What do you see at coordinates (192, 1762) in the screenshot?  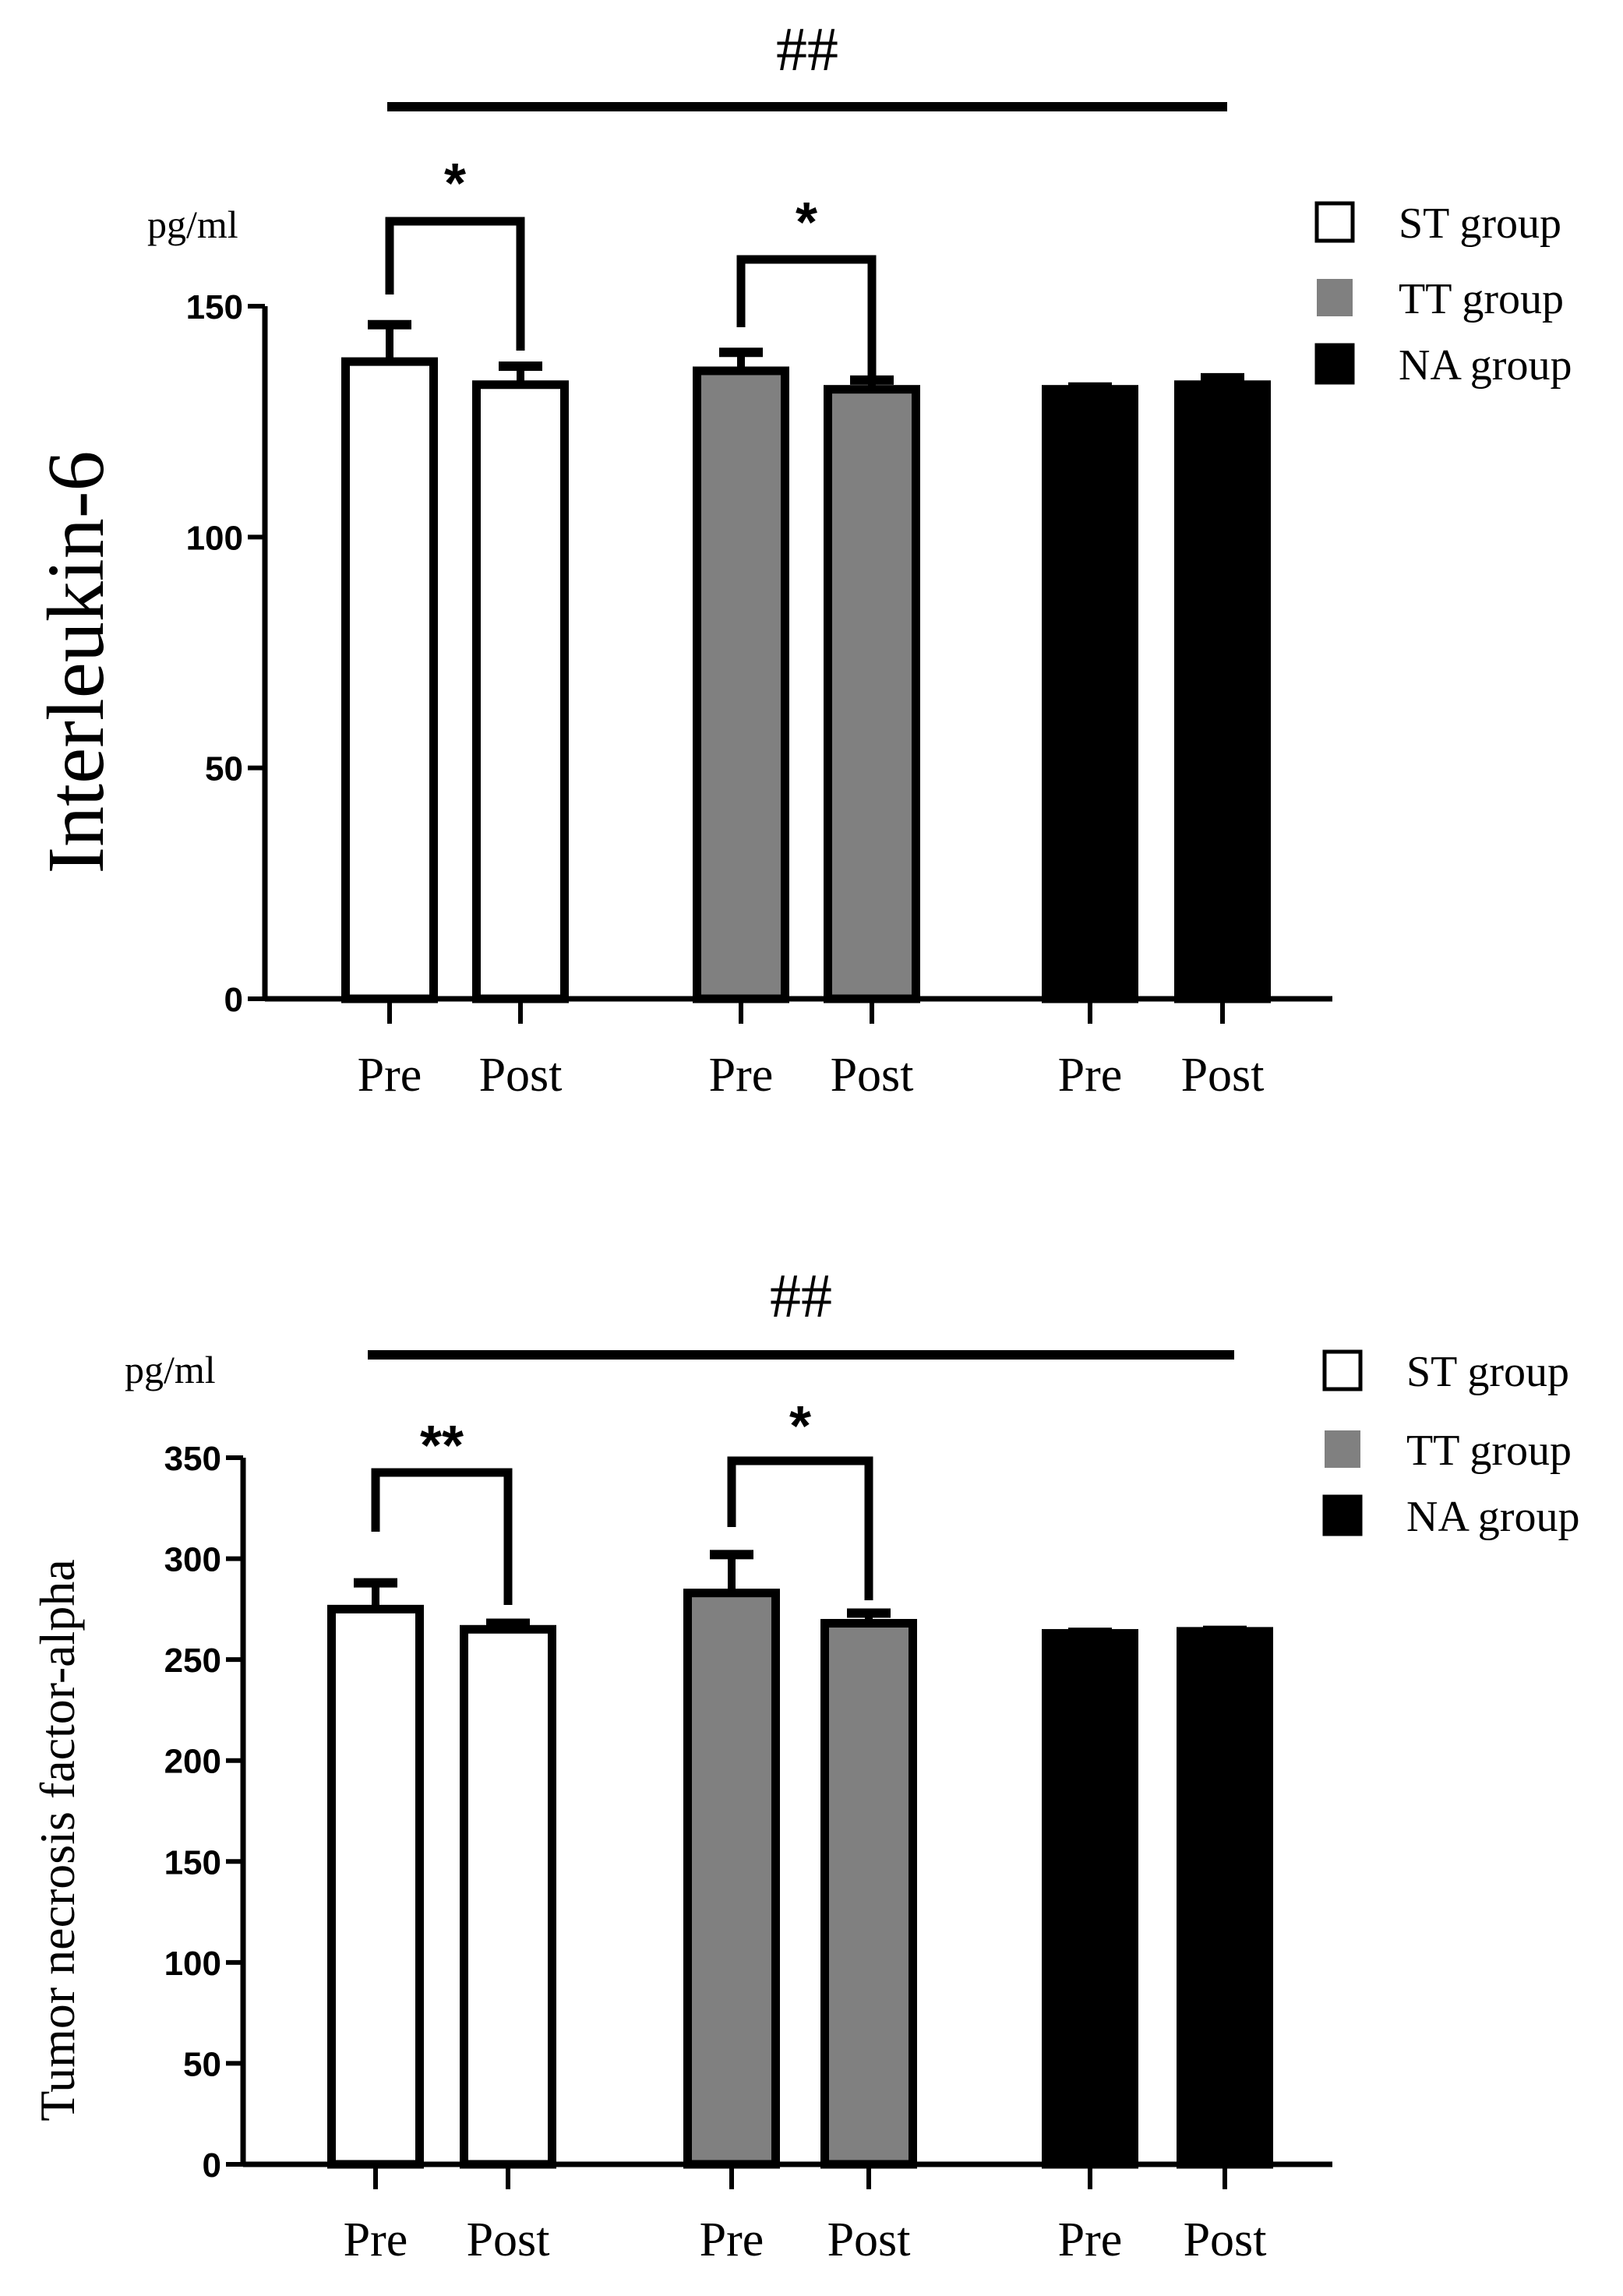 I see `y-tick-label: 200` at bounding box center [192, 1762].